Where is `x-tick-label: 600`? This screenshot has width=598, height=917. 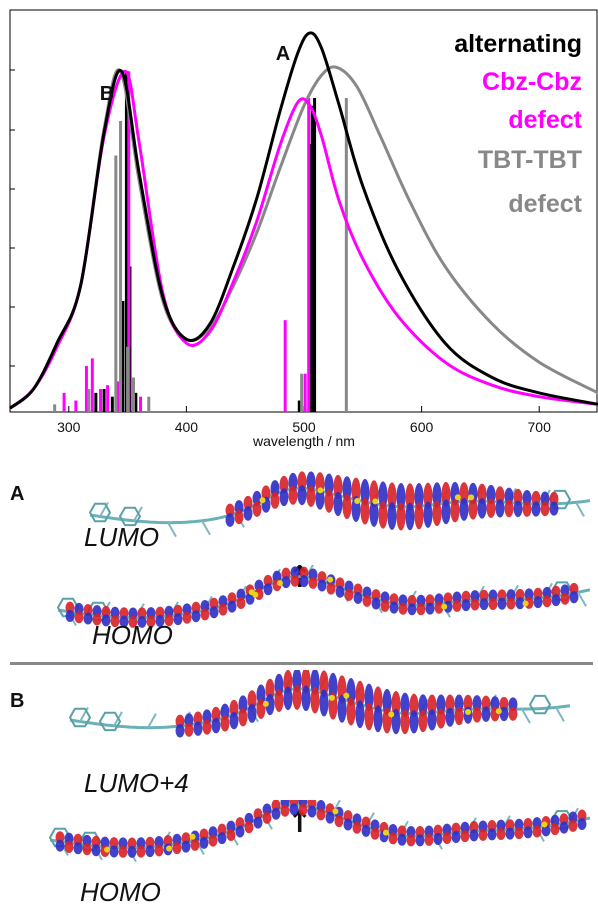
x-tick-label: 600 is located at coordinates (422, 427).